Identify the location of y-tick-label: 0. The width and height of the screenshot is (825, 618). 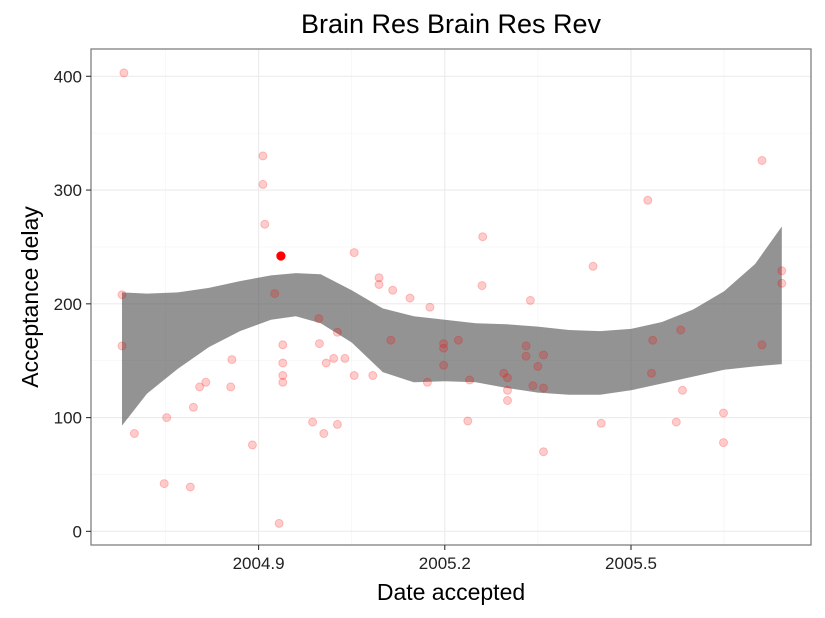
(77, 531).